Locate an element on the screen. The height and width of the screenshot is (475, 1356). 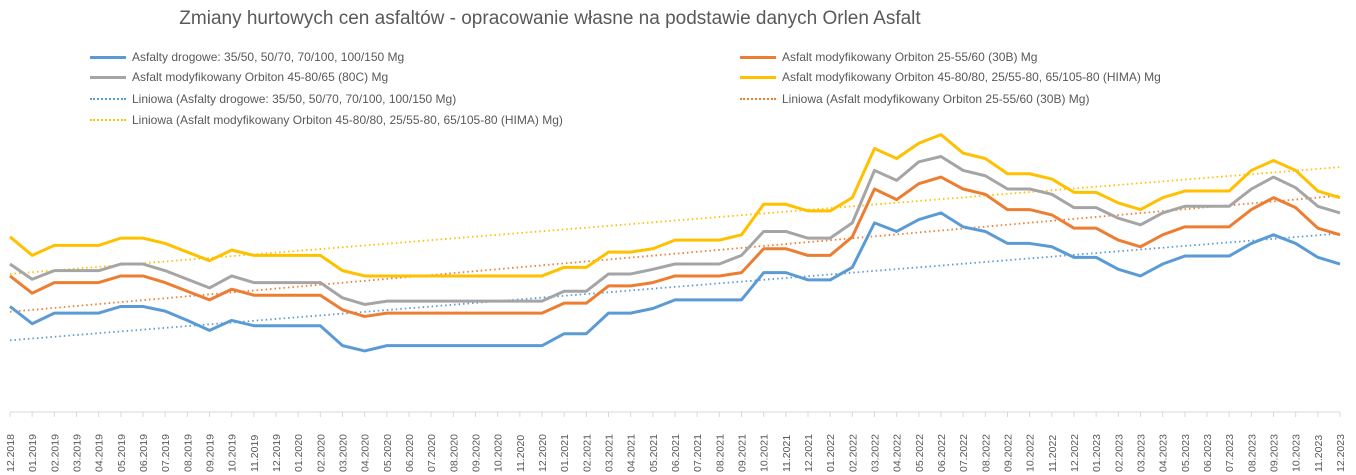
legend-swatch-asfalty-drogowe is located at coordinates (108, 57).